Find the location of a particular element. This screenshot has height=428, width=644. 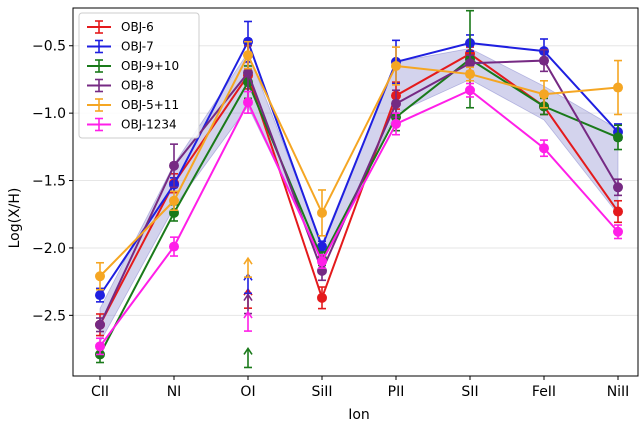

legend-entry: OBJ-9+10 is located at coordinates (133, 66).